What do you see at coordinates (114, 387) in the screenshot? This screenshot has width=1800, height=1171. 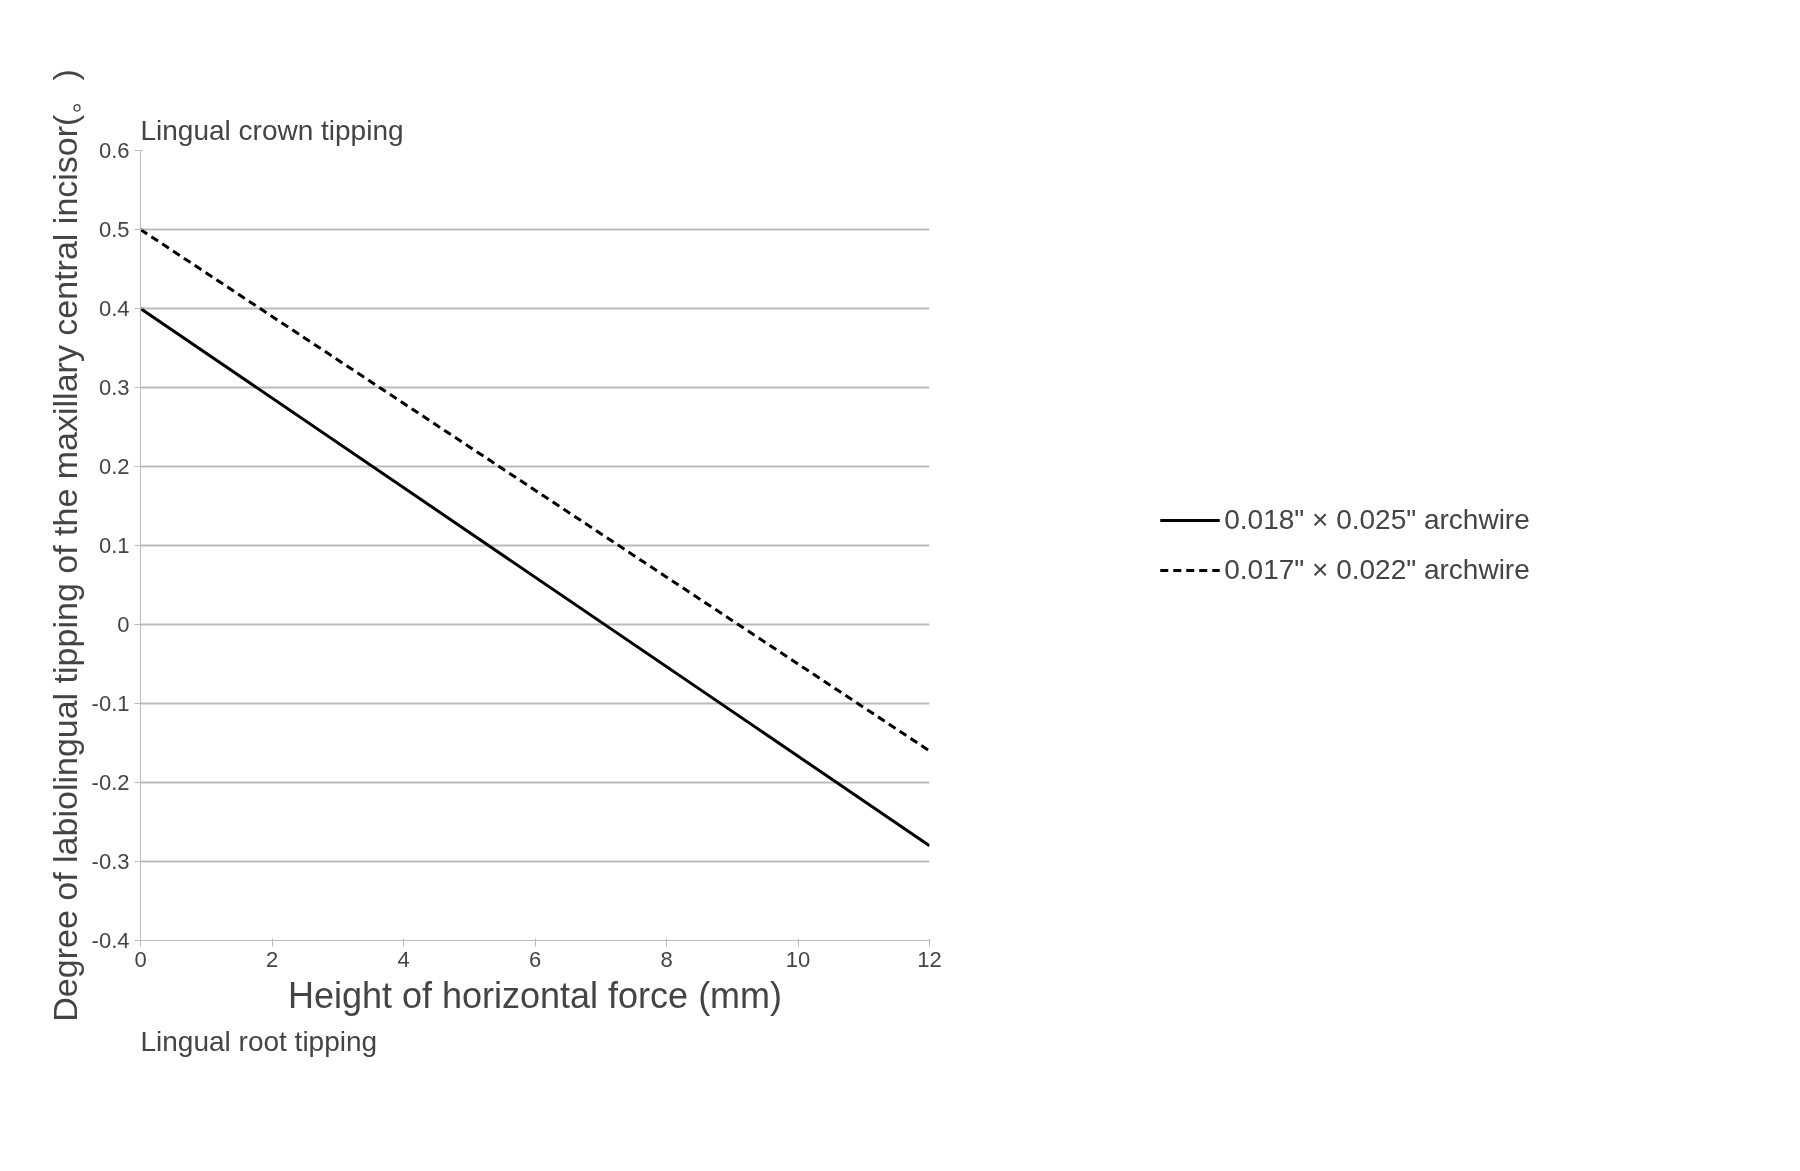 I see `y-tick-label: 0.3` at bounding box center [114, 387].